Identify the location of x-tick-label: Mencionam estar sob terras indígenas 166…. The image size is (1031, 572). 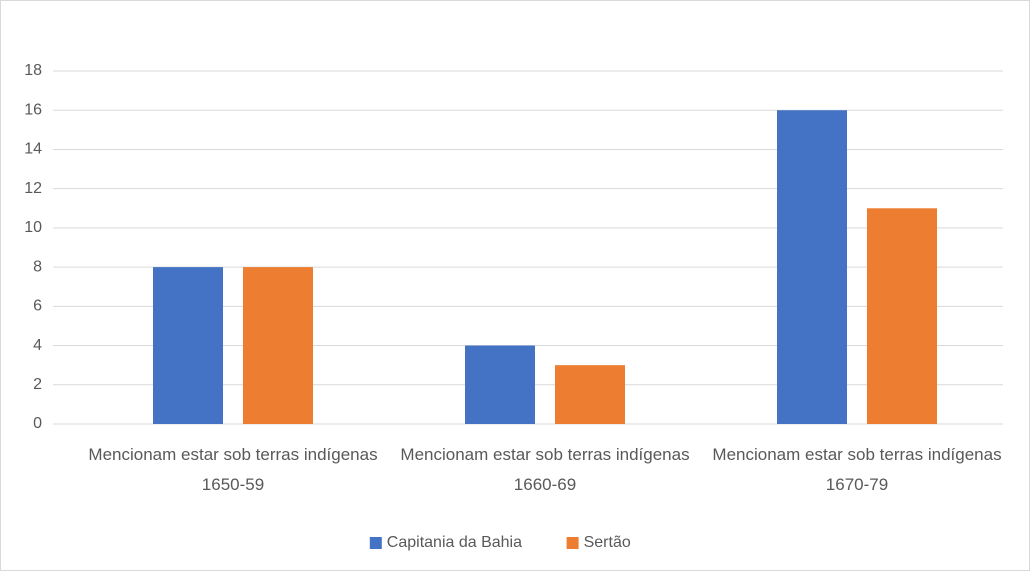
(545, 469).